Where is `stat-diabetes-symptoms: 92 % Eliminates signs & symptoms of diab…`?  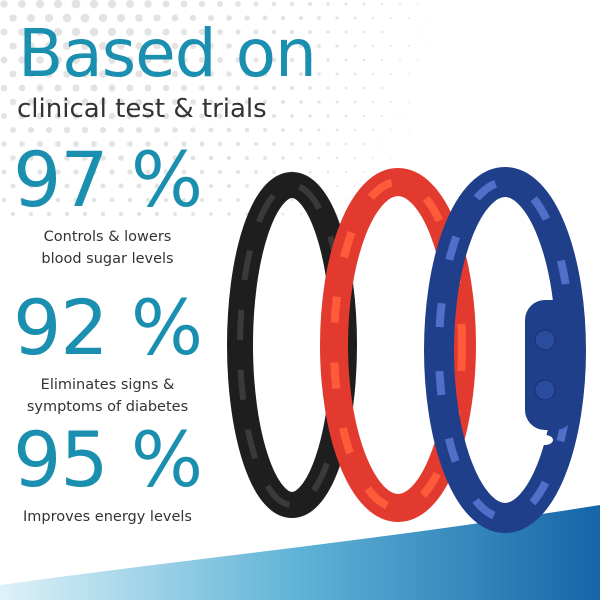 stat-diabetes-symptoms: 92 % Eliminates signs & symptoms of diab… is located at coordinates (107, 353).